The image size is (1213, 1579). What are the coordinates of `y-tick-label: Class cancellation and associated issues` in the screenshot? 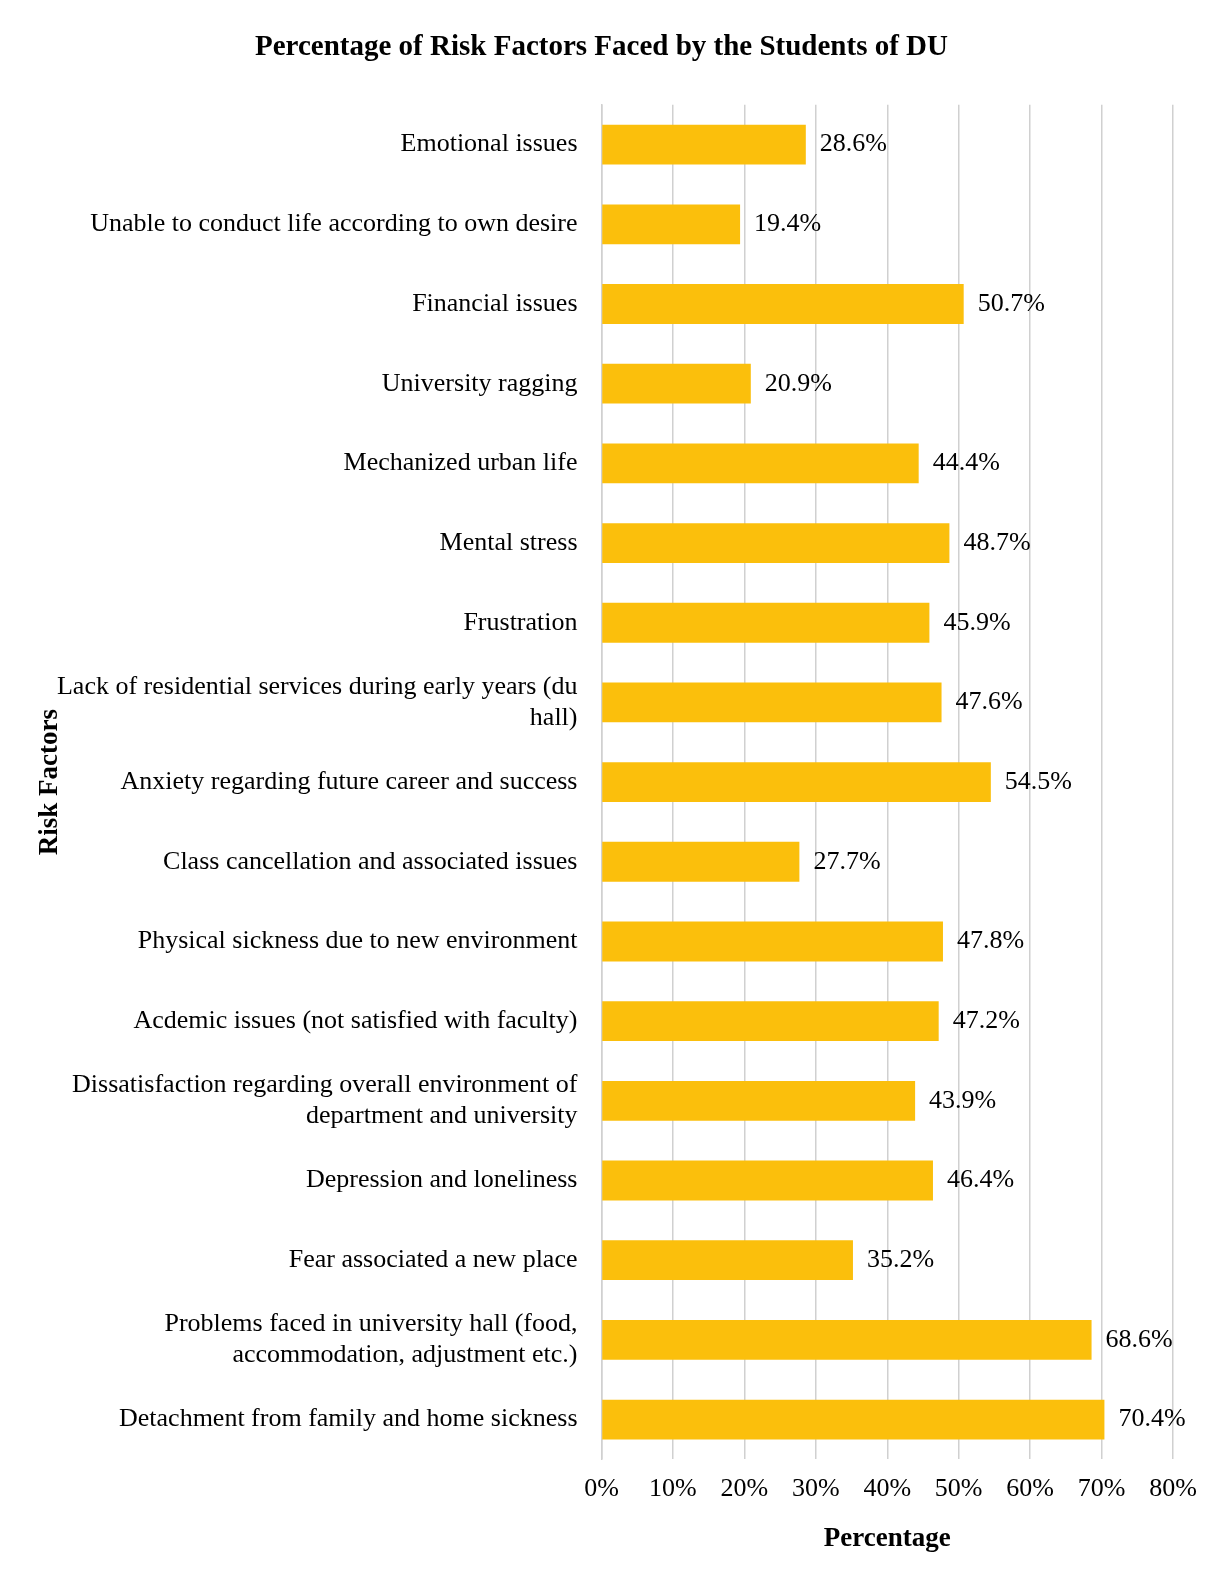 It's located at (370, 860).